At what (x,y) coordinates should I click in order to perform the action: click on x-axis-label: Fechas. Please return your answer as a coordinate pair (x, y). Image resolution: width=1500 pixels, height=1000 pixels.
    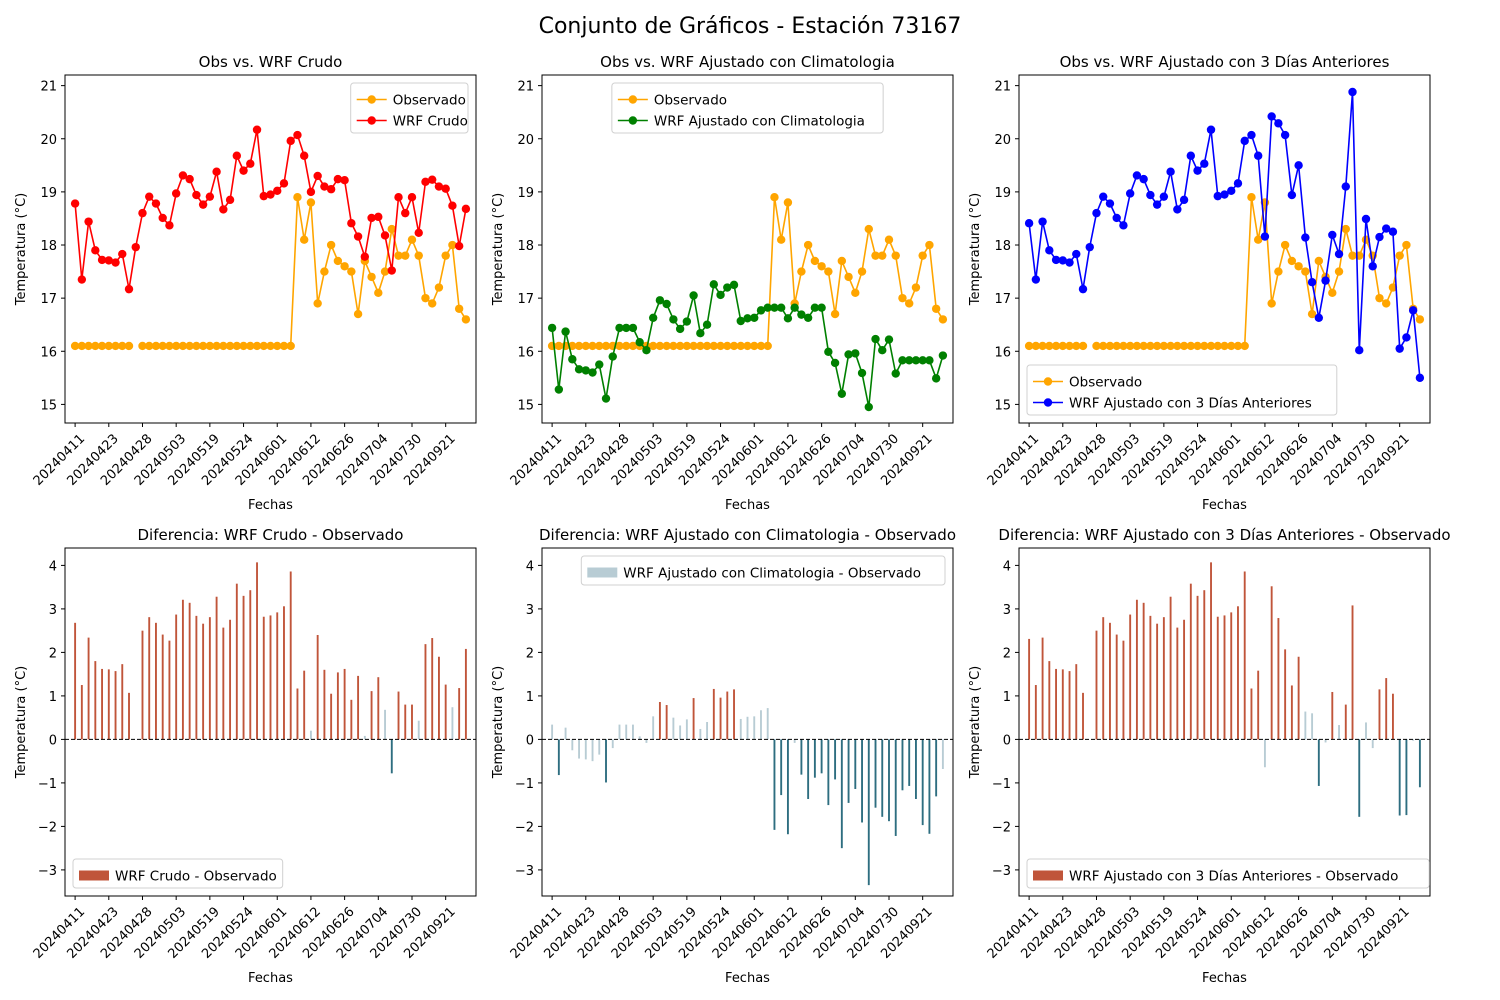
    Looking at the image, I should click on (1224, 978).